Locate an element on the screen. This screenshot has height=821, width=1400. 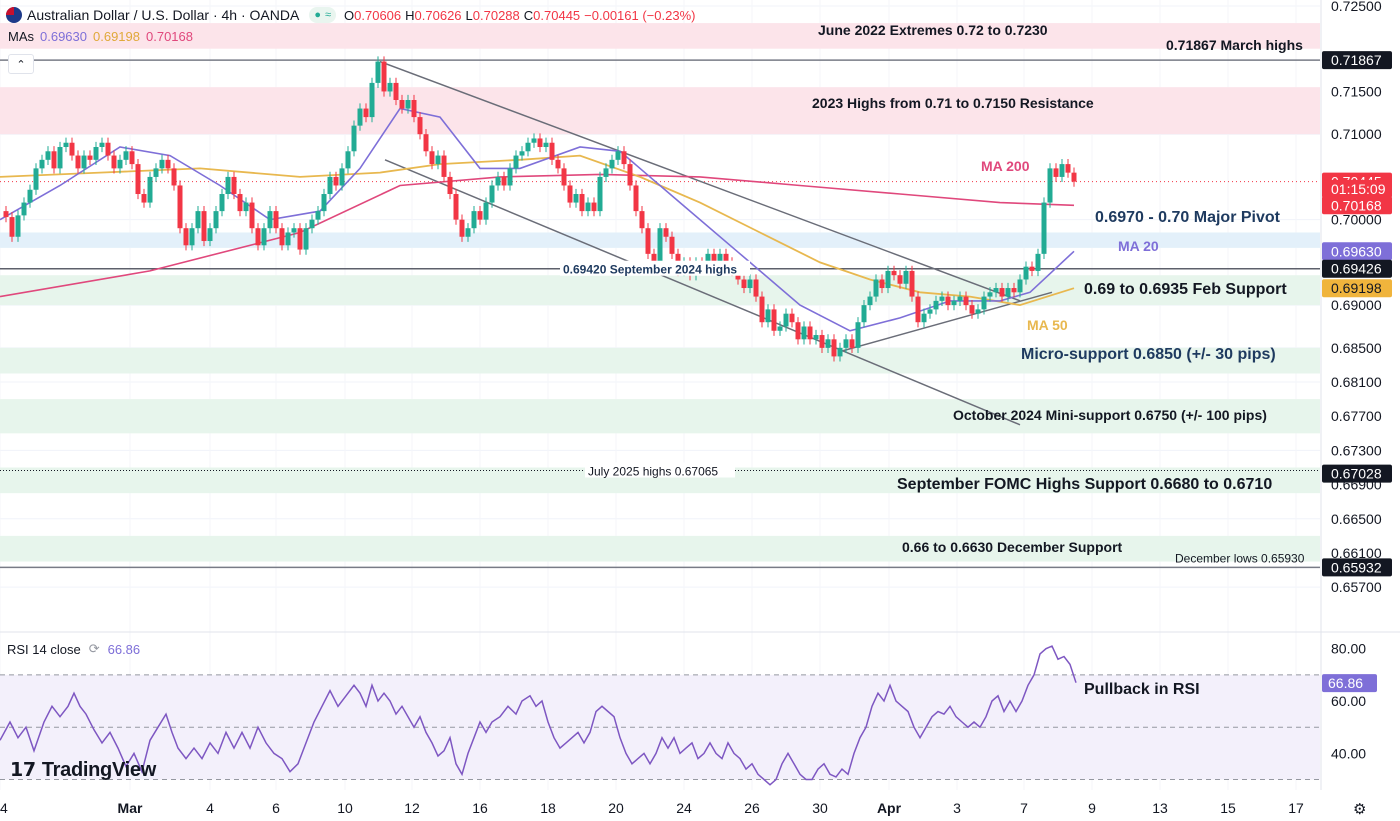
time-tick-label: 4 is located at coordinates (210, 808).